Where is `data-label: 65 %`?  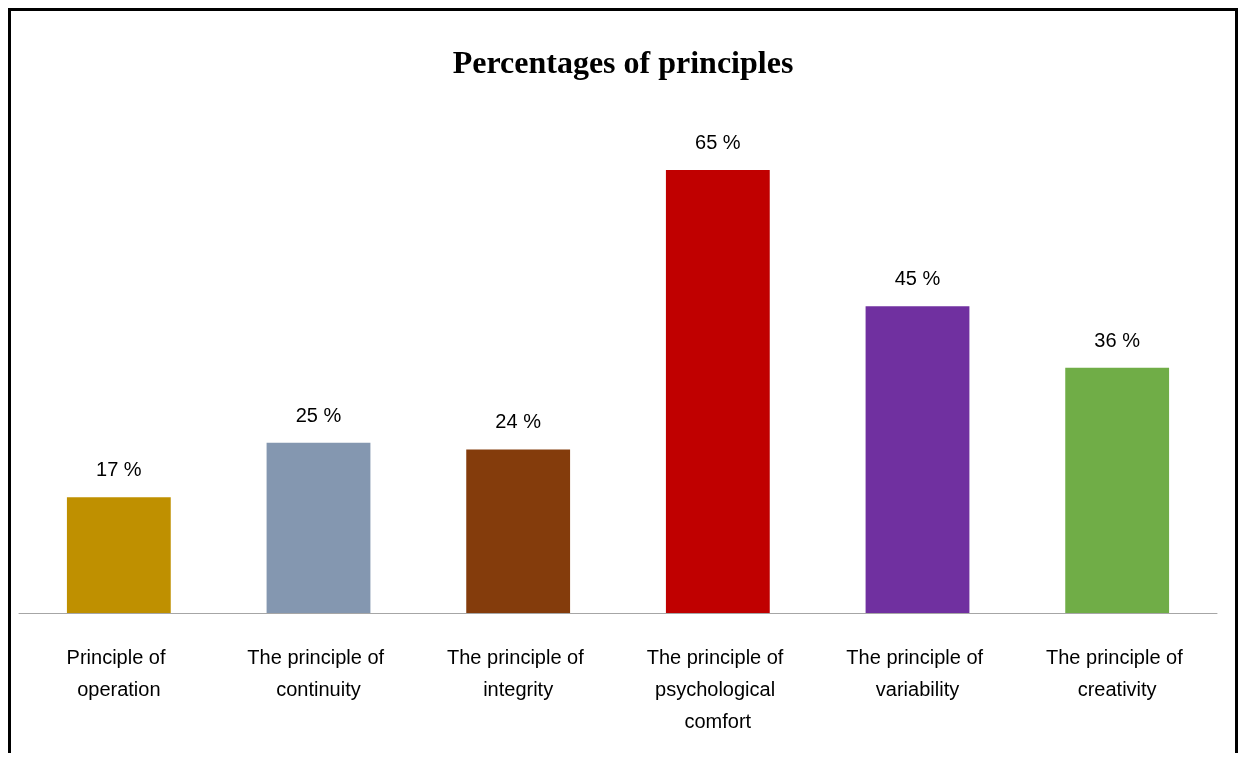
data-label: 65 % is located at coordinates (718, 142).